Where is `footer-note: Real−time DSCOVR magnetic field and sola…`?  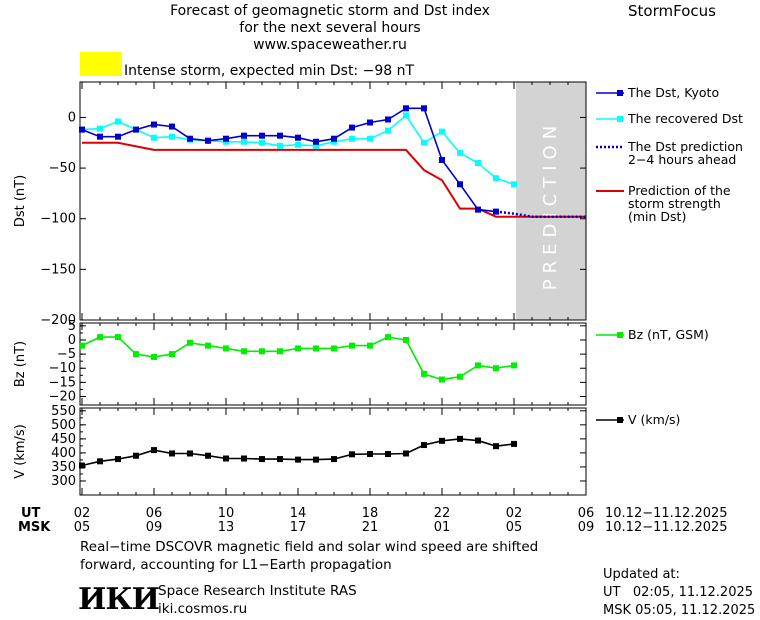 footer-note: Real−time DSCOVR magnetic field and sola… is located at coordinates (309, 556).